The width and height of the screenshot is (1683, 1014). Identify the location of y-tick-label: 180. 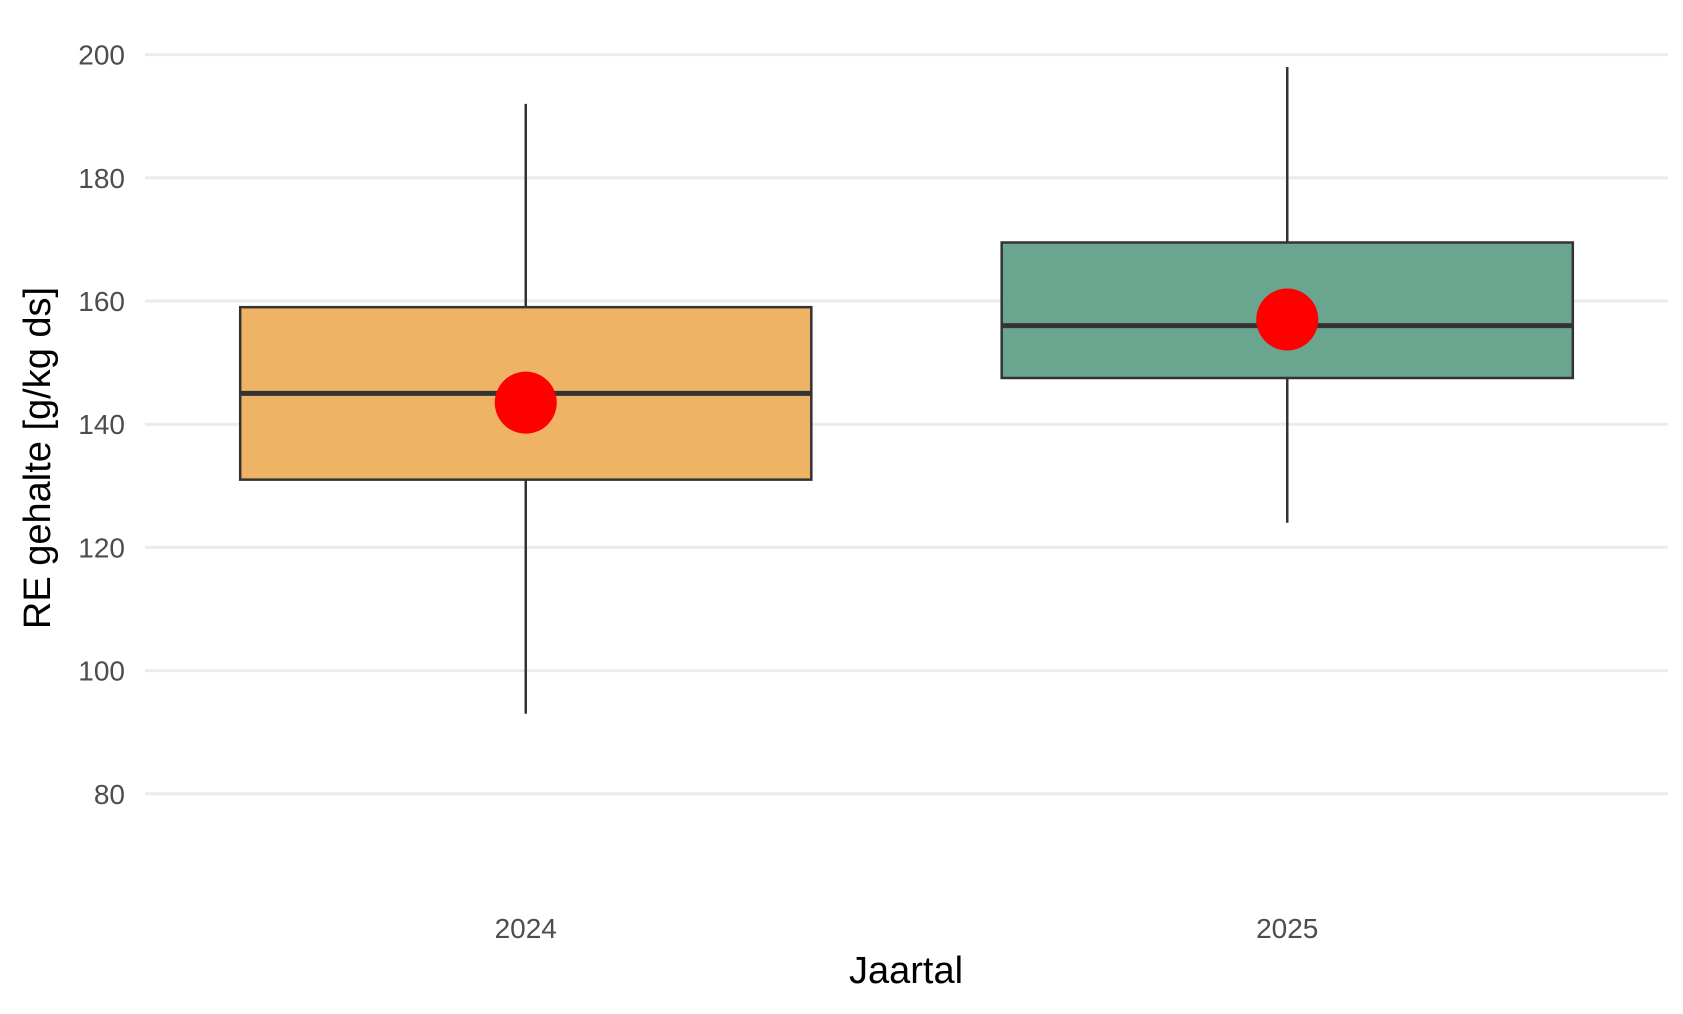
(101, 178).